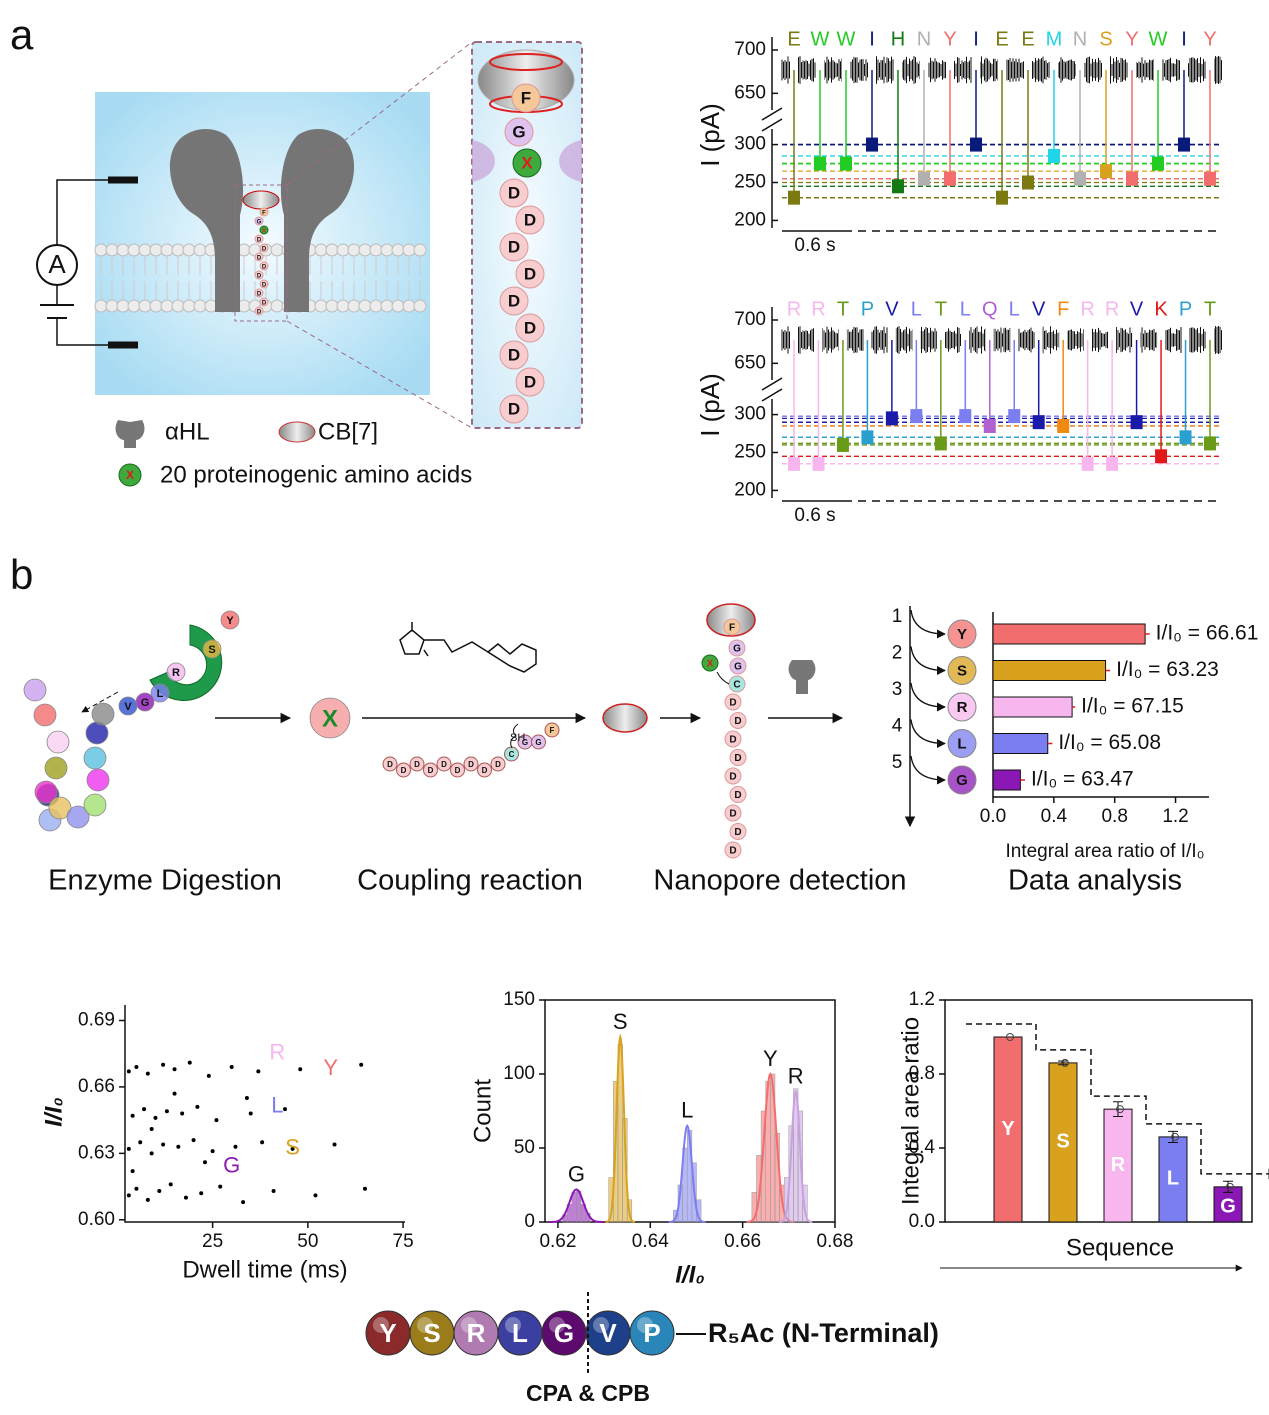 This screenshot has width=1269, height=1415. Describe the element at coordinates (962, 634) in the screenshot. I see `bar-category: Y` at that location.